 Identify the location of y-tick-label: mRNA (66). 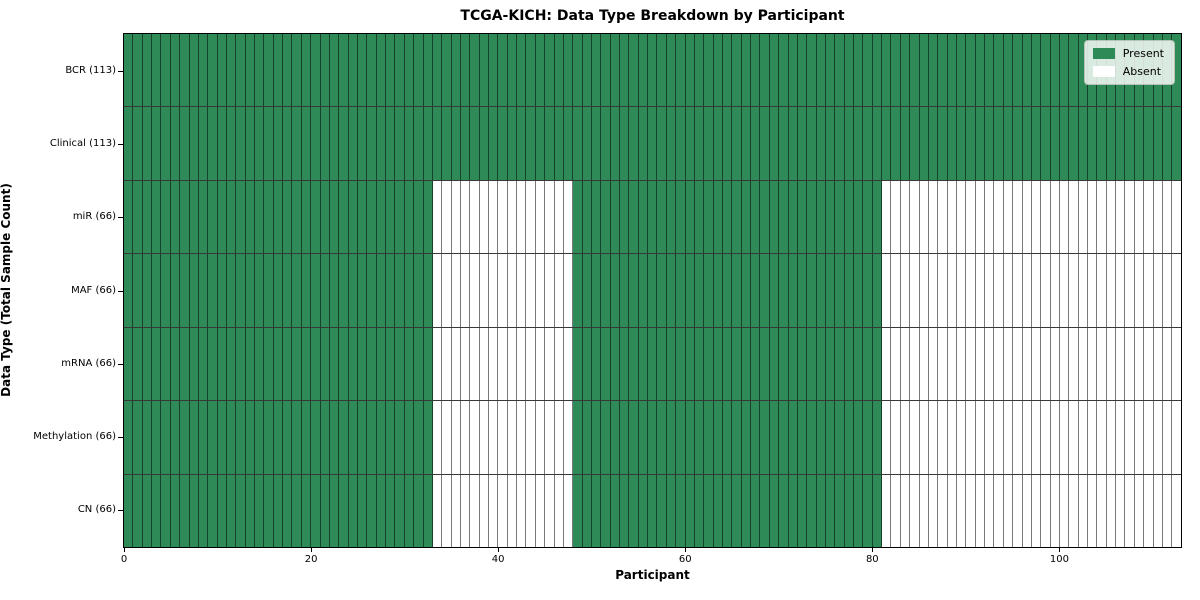
(88, 363).